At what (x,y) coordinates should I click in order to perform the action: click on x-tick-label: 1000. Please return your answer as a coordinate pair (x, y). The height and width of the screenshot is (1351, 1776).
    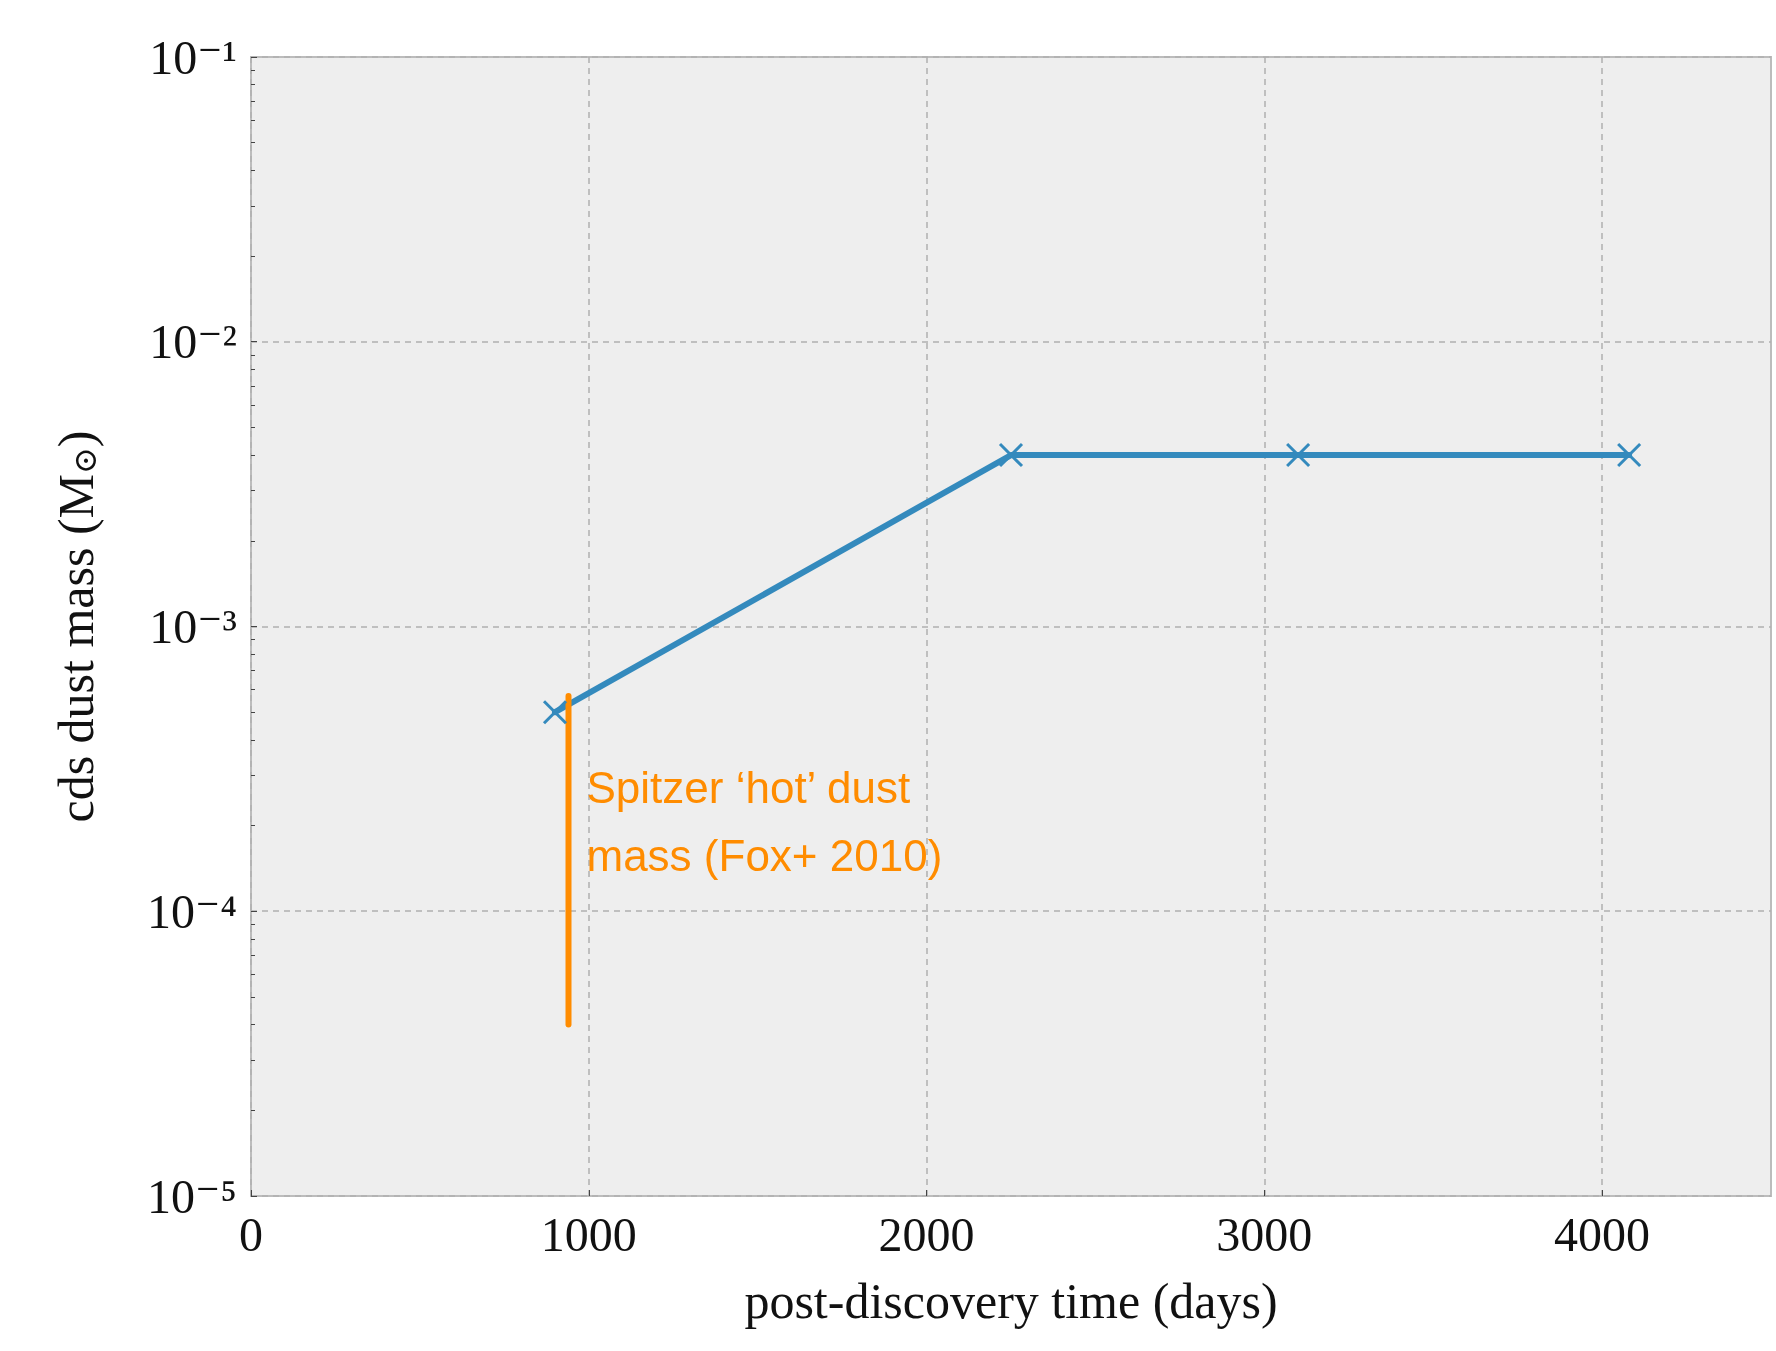
    Looking at the image, I should click on (588, 1234).